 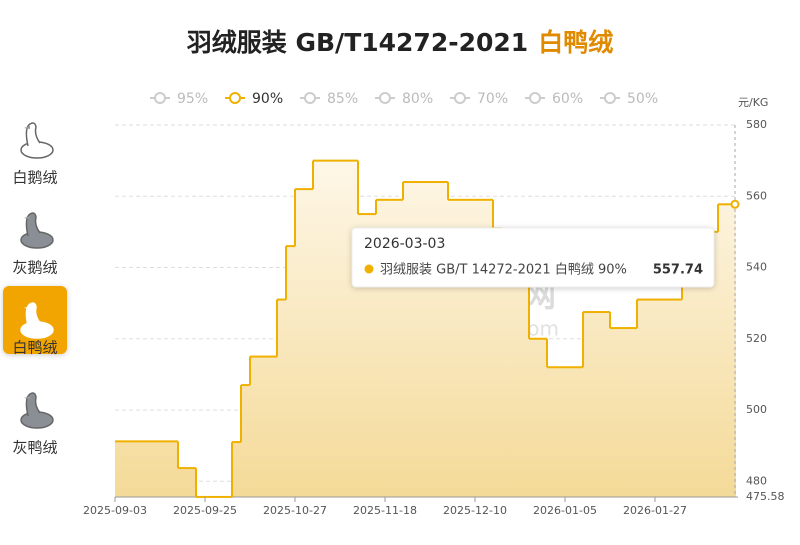 I want to click on chart-title: 羽绒服装 GB/T14272-2021 白鸭绒, so click(x=400, y=42).